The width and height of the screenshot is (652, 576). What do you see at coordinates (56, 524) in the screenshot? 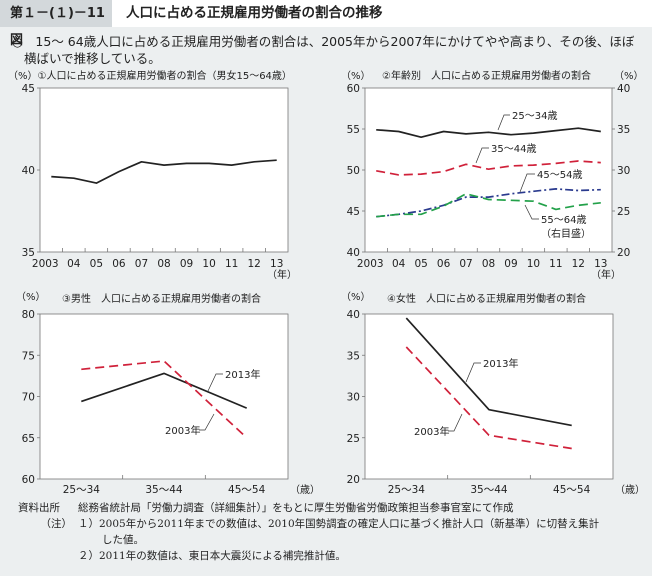
I see `note-label: （注）` at bounding box center [56, 524].